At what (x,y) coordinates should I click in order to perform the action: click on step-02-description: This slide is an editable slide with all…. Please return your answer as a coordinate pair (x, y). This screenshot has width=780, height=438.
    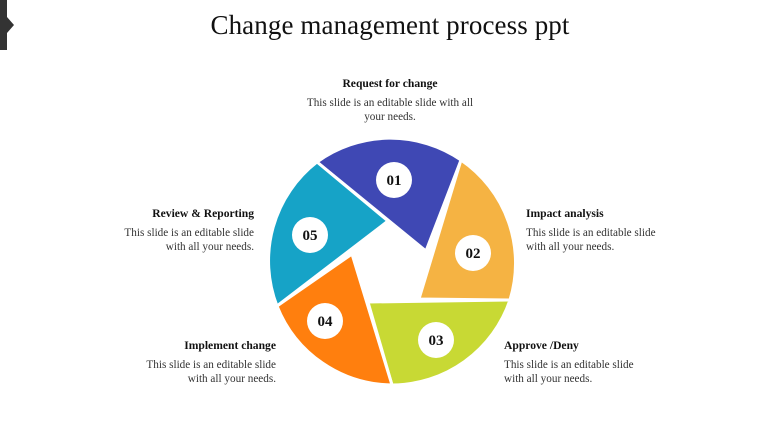
    Looking at the image, I should click on (591, 240).